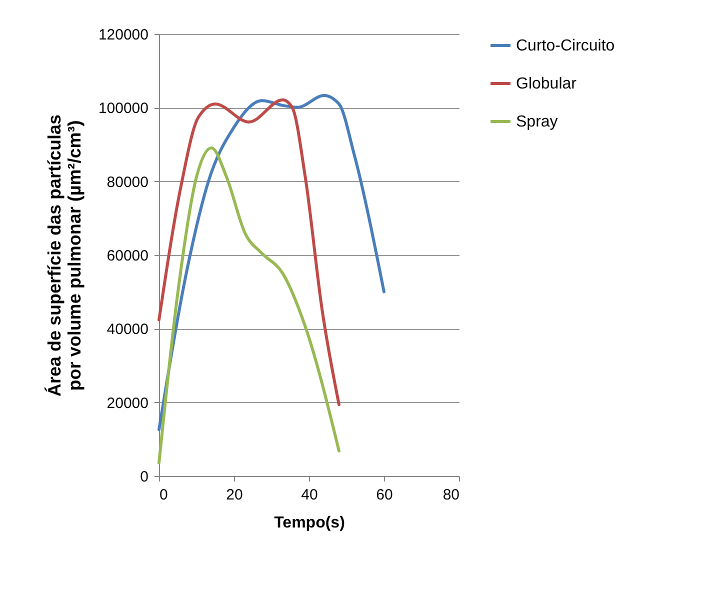 The height and width of the screenshot is (597, 702). Describe the element at coordinates (123, 35) in the screenshot. I see `y-tick-label: 120000` at that location.